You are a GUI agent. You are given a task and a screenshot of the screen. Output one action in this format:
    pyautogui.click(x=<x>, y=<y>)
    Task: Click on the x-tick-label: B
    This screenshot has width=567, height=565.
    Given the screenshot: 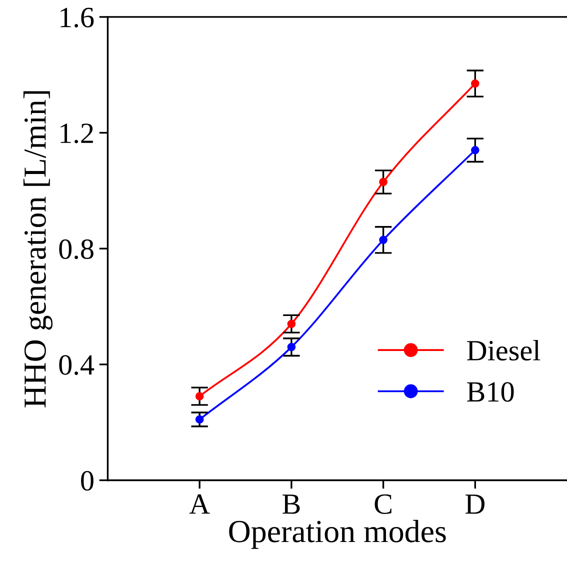 What is the action you would take?
    pyautogui.click(x=291, y=504)
    